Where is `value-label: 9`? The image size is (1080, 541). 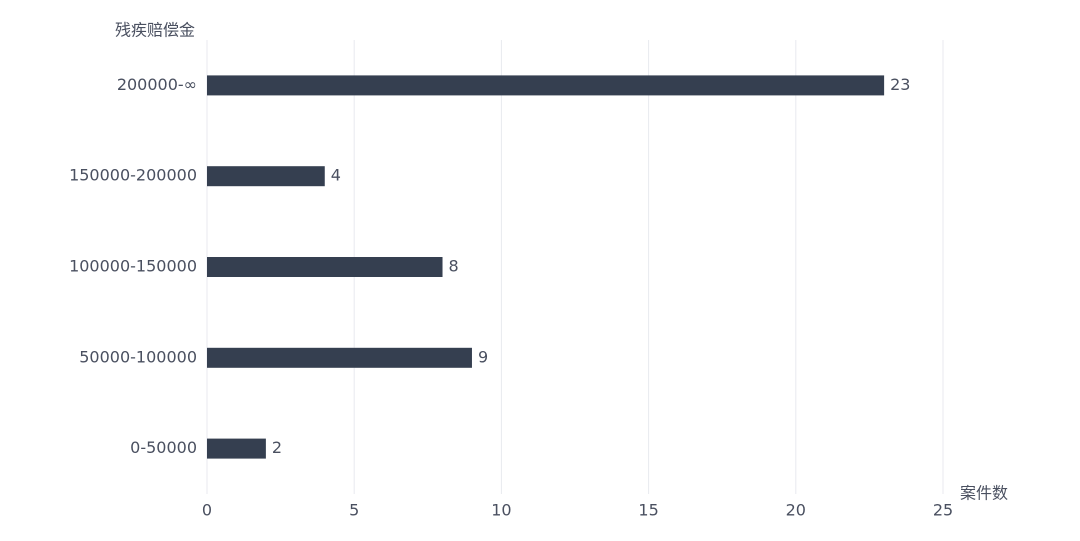
value-label: 9 is located at coordinates (483, 356).